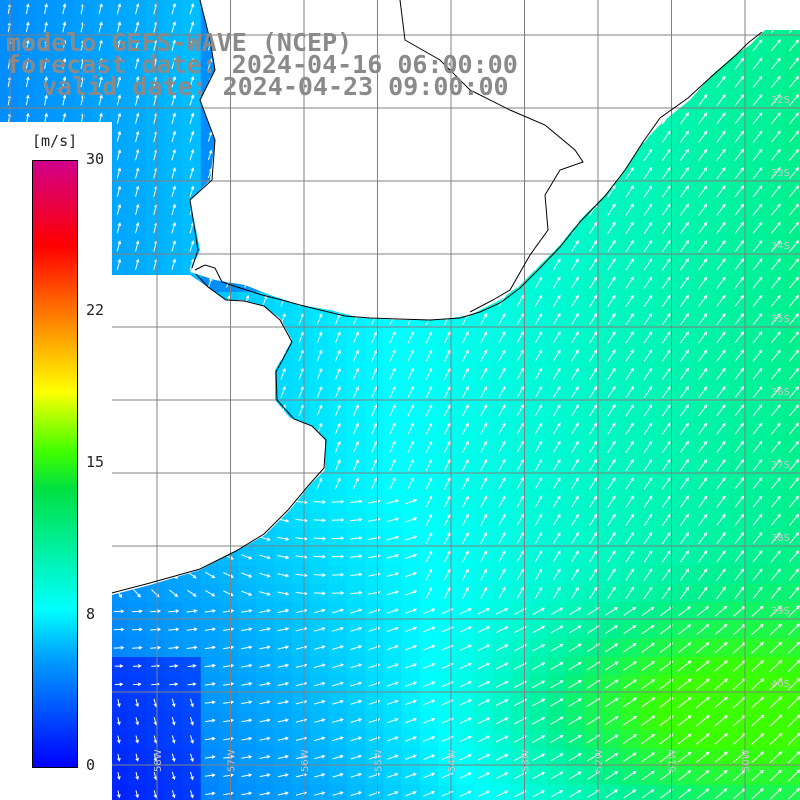 This screenshot has width=800, height=800. Describe the element at coordinates (275, 86) in the screenshot. I see `valid-date: valid date: 2024-04-23 09:00:00` at that location.